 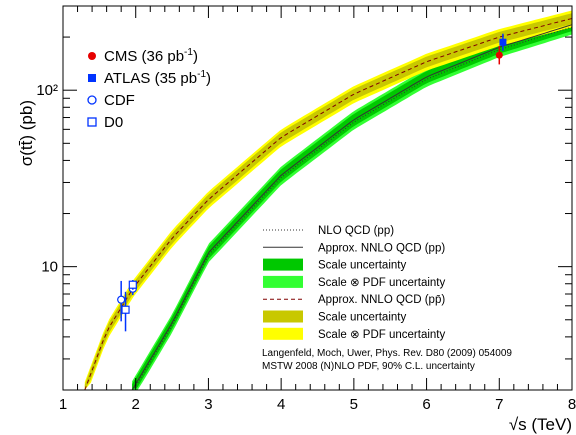 What do you see at coordinates (356, 231) in the screenshot?
I see `legend-theory-label: NLO QCD (pp)` at bounding box center [356, 231].